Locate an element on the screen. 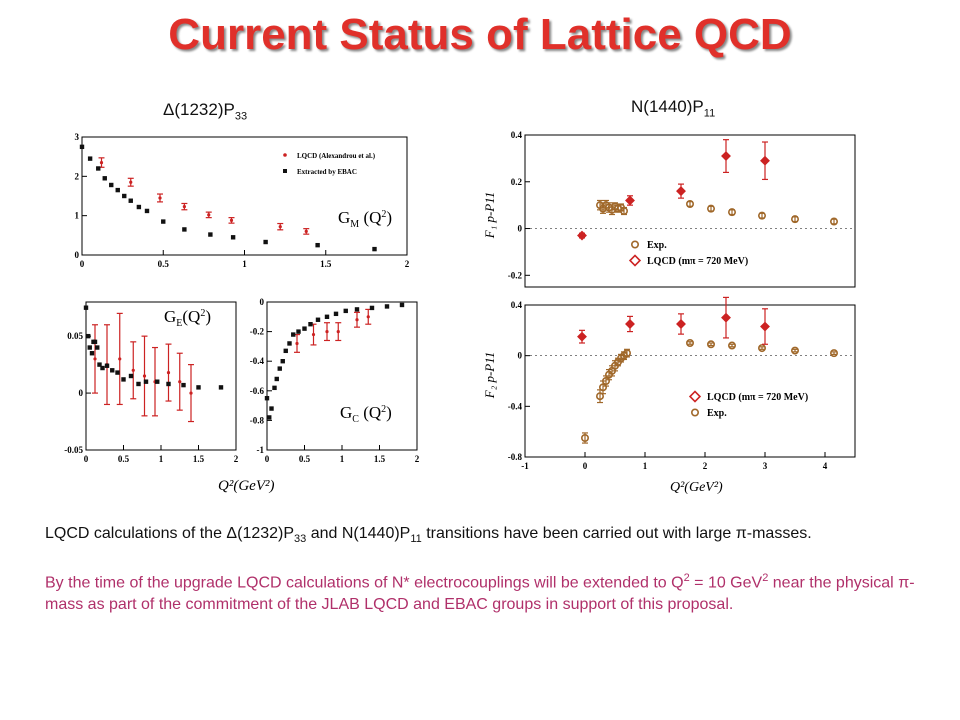  p1-b-sub: 33 is located at coordinates (300, 539).